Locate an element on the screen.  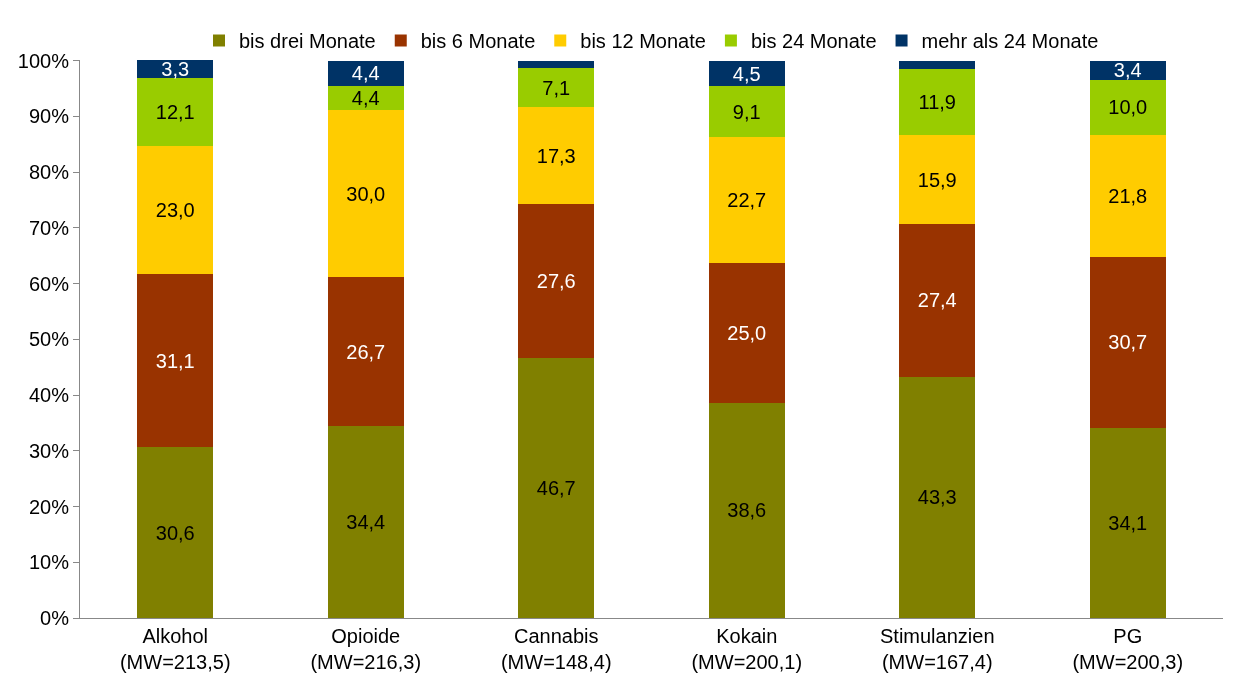
y-tick-label: 70% is located at coordinates (49, 227).